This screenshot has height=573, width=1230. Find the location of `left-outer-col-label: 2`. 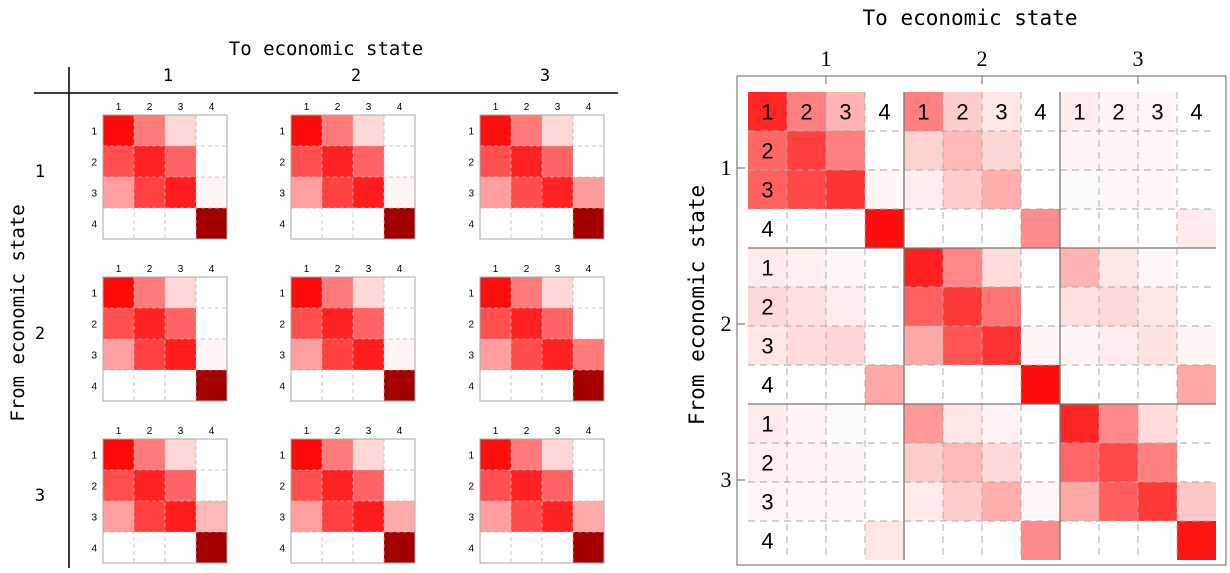

left-outer-col-label: 2 is located at coordinates (356, 76).